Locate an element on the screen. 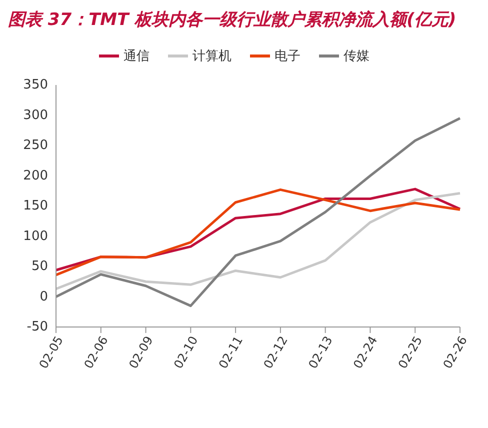  y-tick-label: 350 is located at coordinates (35, 85).